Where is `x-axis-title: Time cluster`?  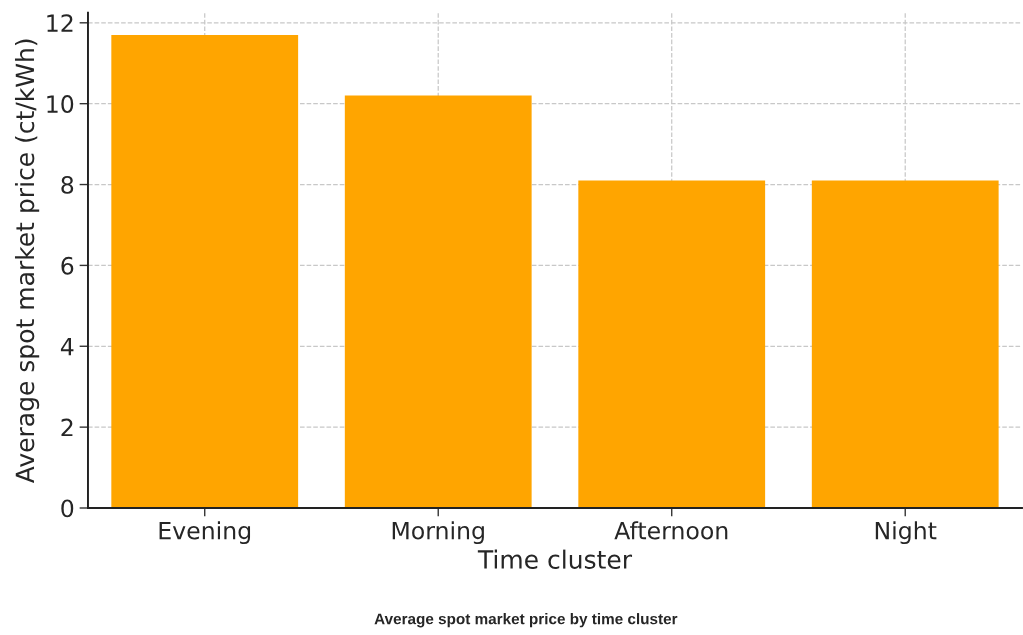
x-axis-title: Time cluster is located at coordinates (555, 559).